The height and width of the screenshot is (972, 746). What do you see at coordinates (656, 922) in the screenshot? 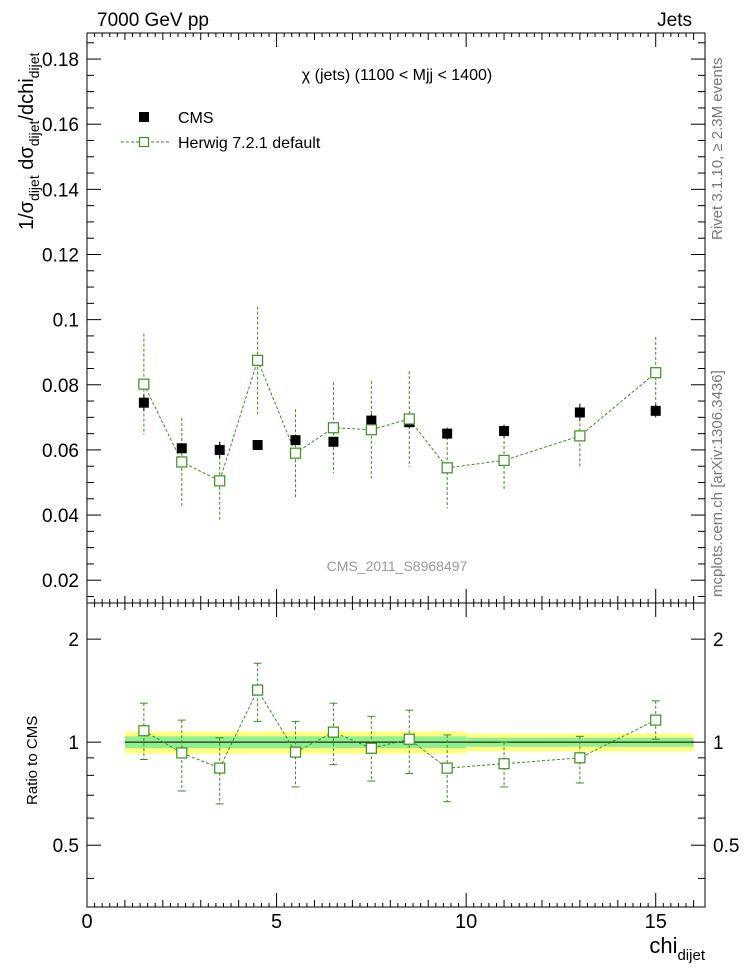
I see `ratio-xtick-label: 15` at bounding box center [656, 922].